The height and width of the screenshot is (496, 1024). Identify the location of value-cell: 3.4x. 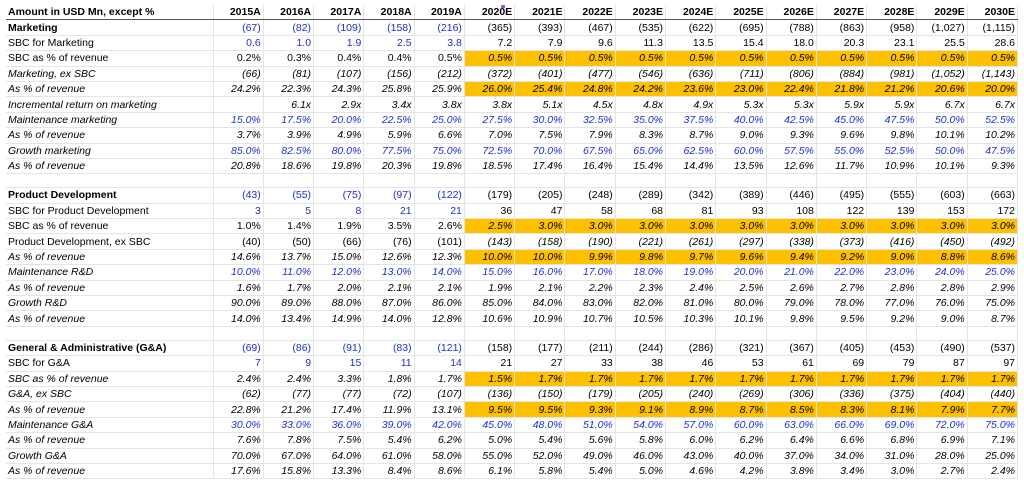
(389, 104).